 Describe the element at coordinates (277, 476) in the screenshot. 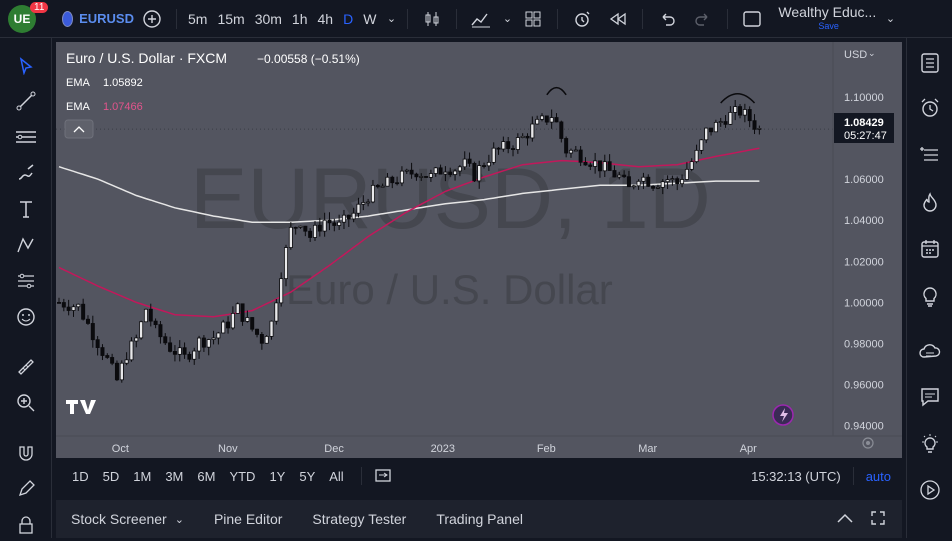

I see `range-1y-button: 1Y` at that location.